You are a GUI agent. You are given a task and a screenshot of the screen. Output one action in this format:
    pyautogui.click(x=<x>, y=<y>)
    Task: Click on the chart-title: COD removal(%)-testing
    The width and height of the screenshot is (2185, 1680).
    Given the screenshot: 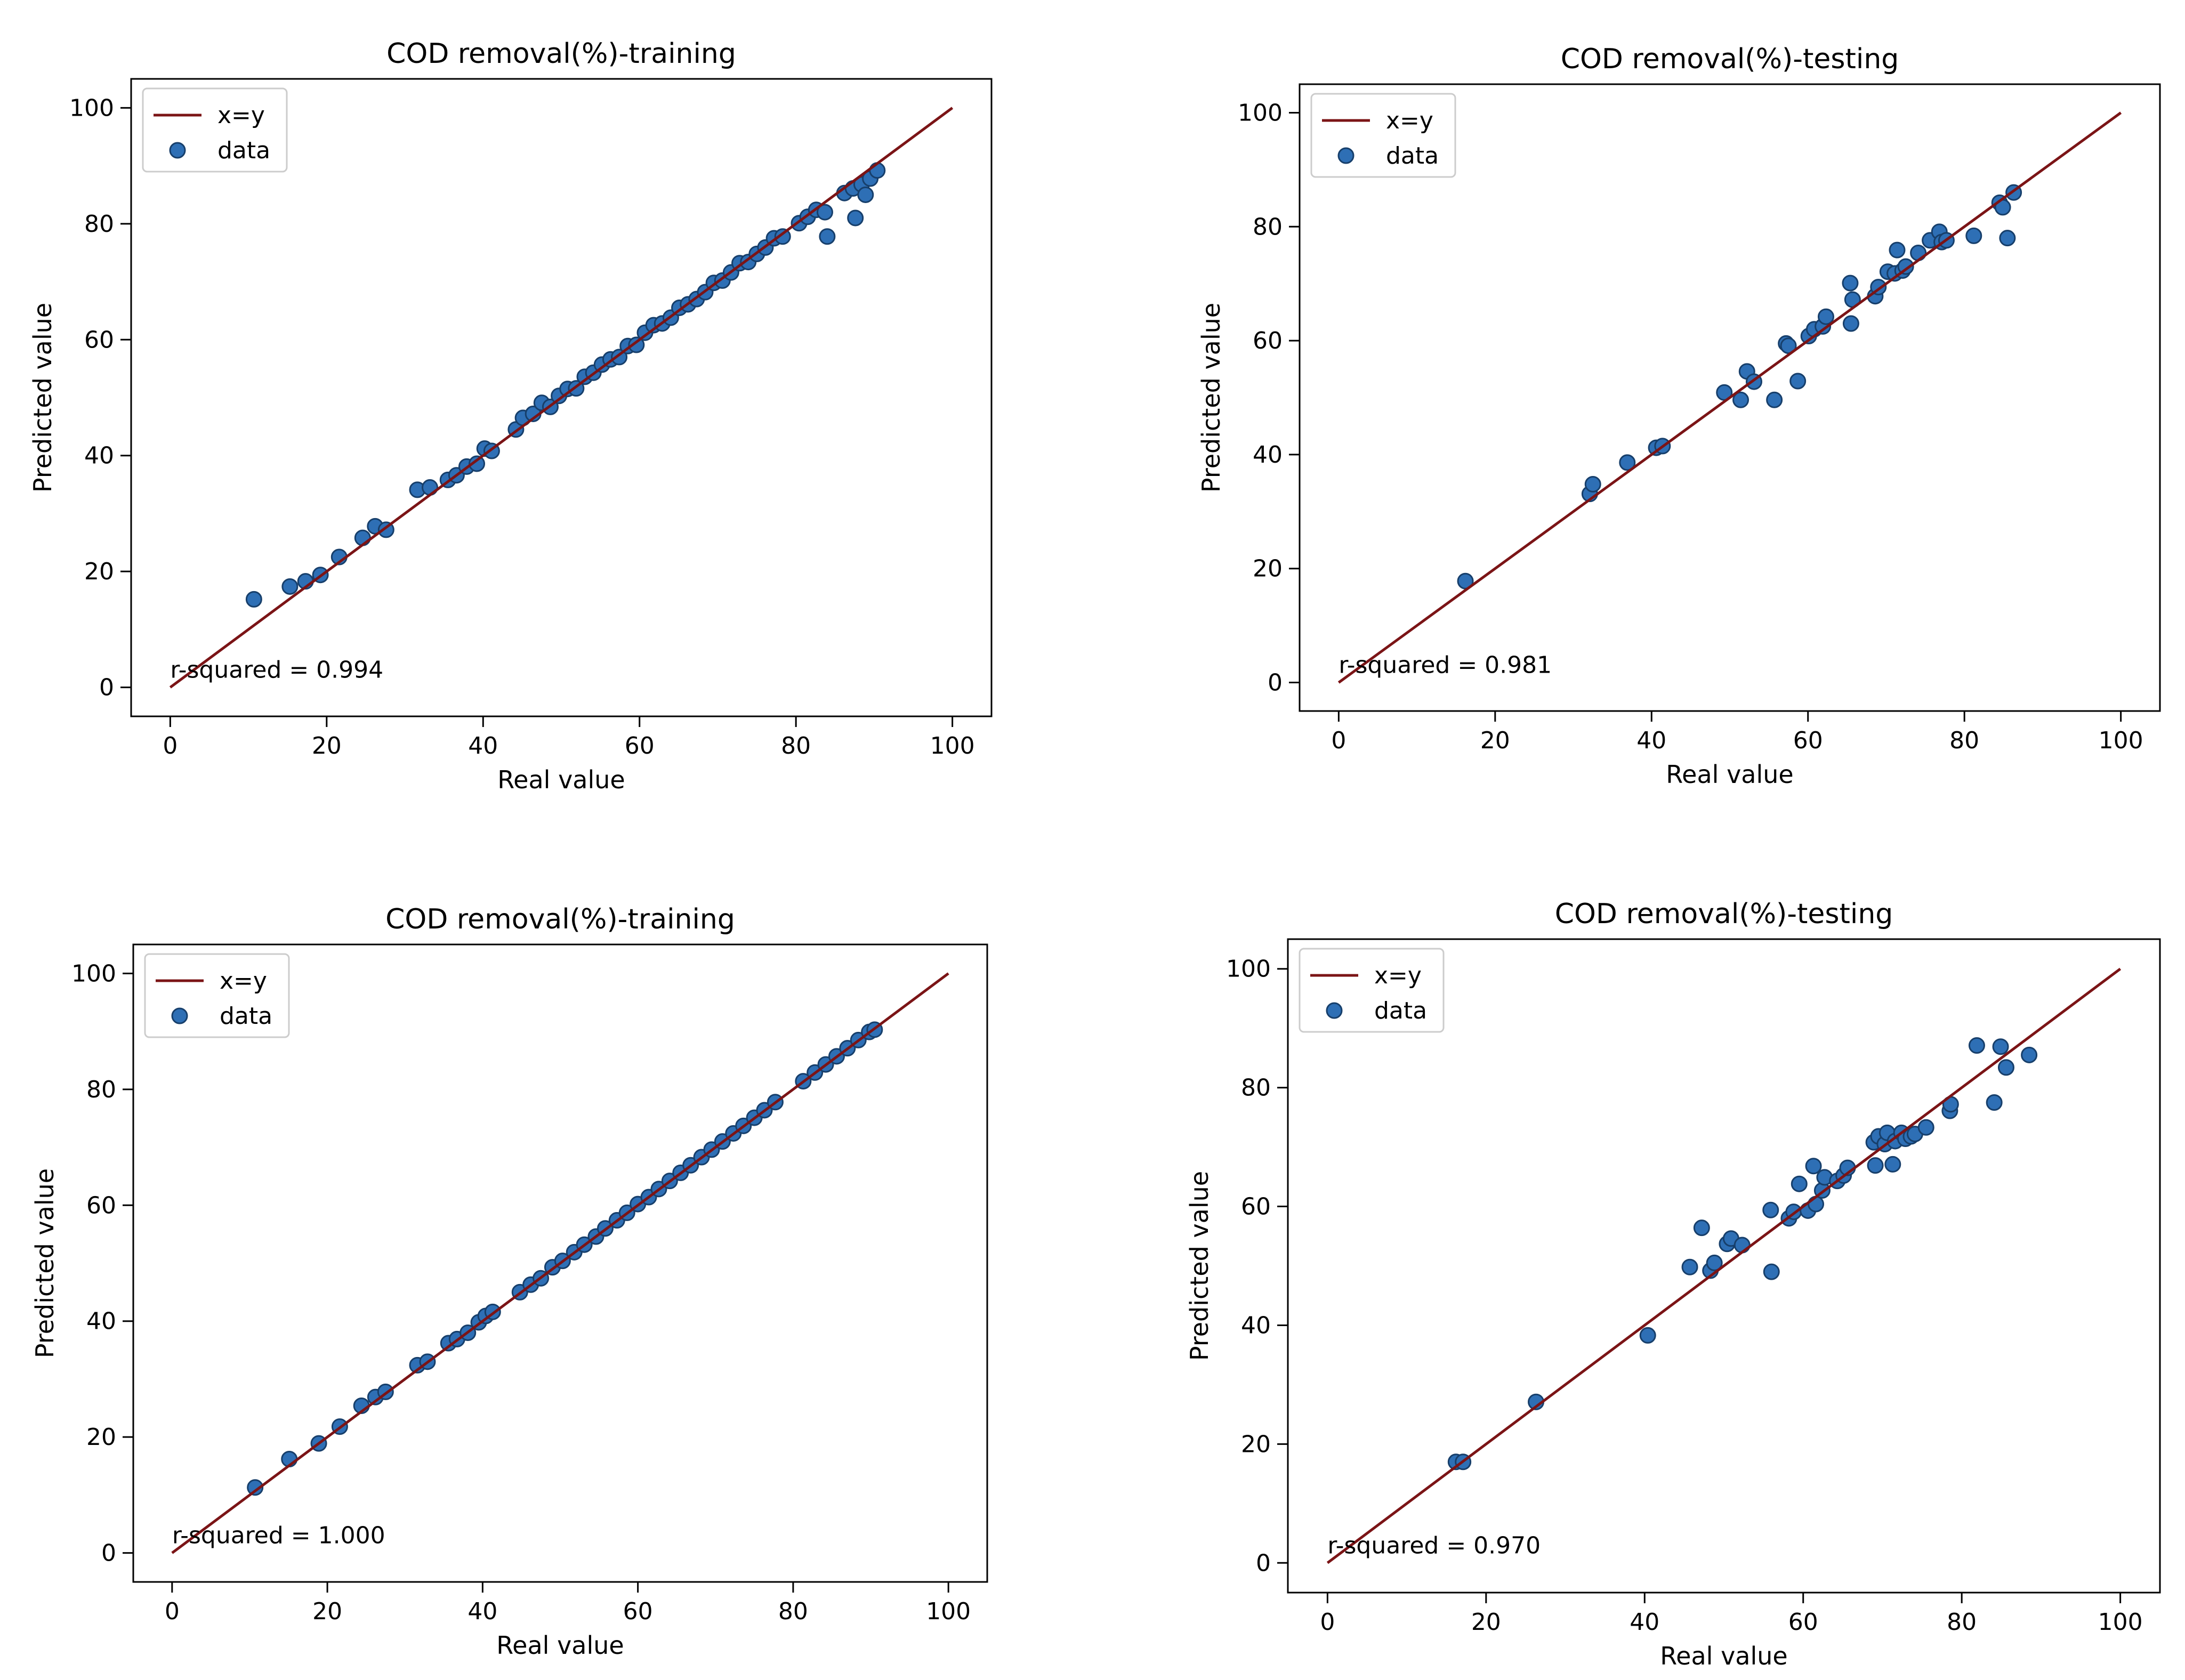 What is the action you would take?
    pyautogui.click(x=1730, y=59)
    